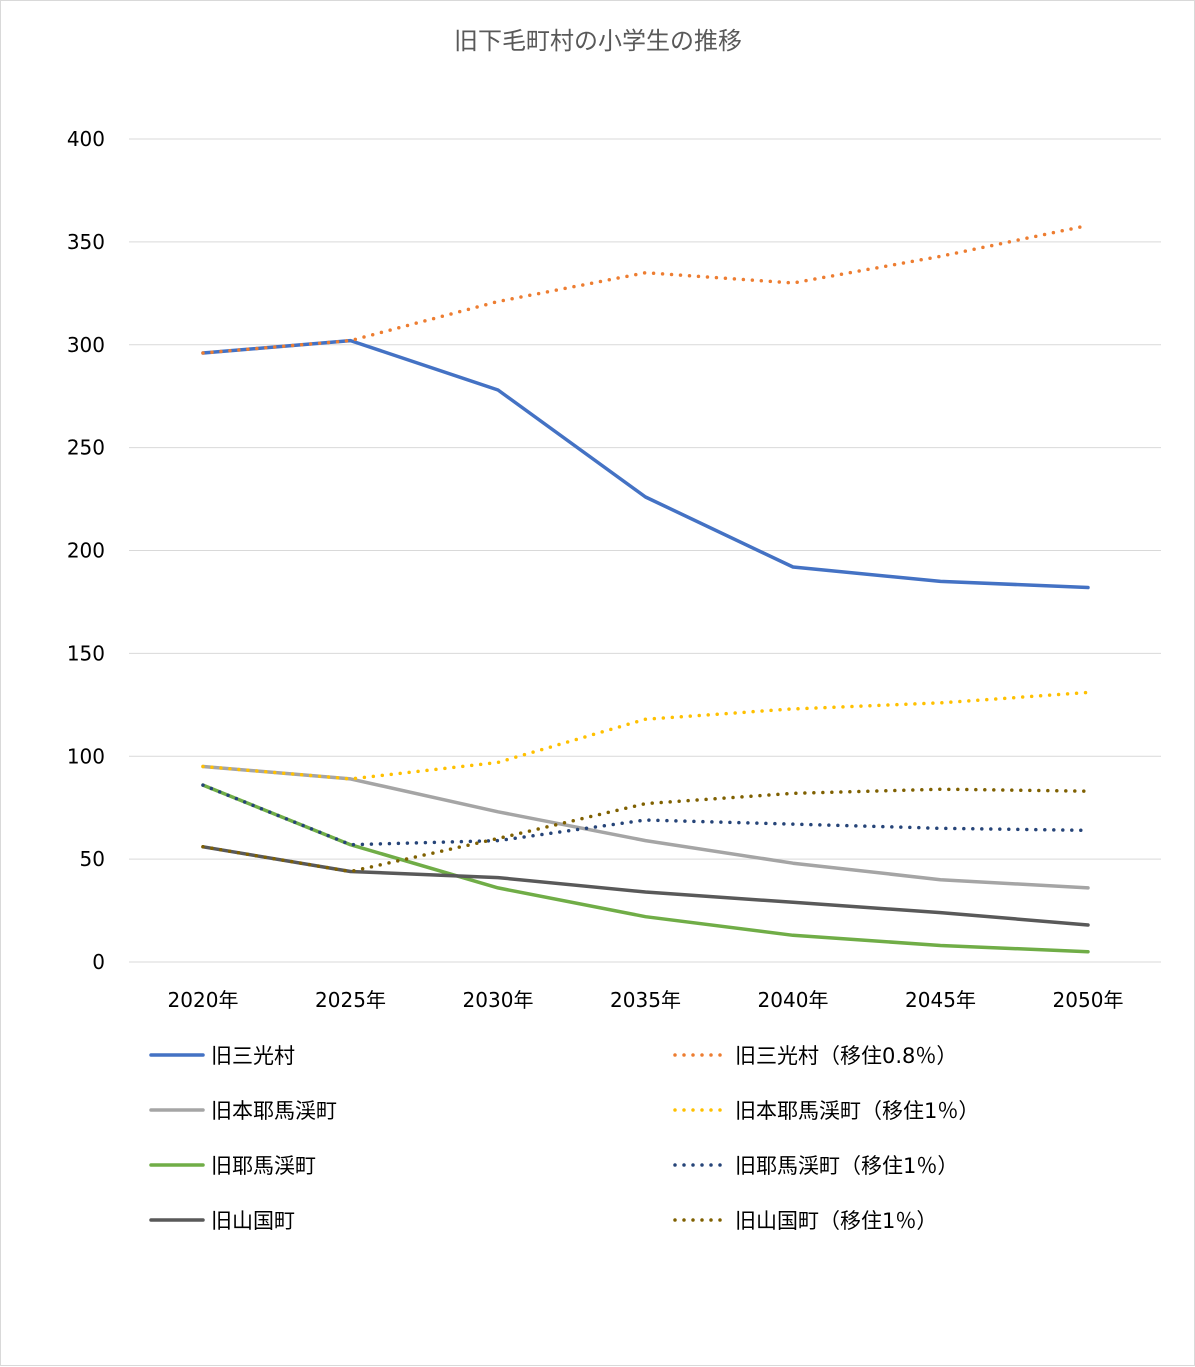 Image resolution: width=1195 pixels, height=1367 pixels. Describe the element at coordinates (598, 41) in the screenshot. I see `chart-title: 旧下毛町村の小学生の推移` at that location.